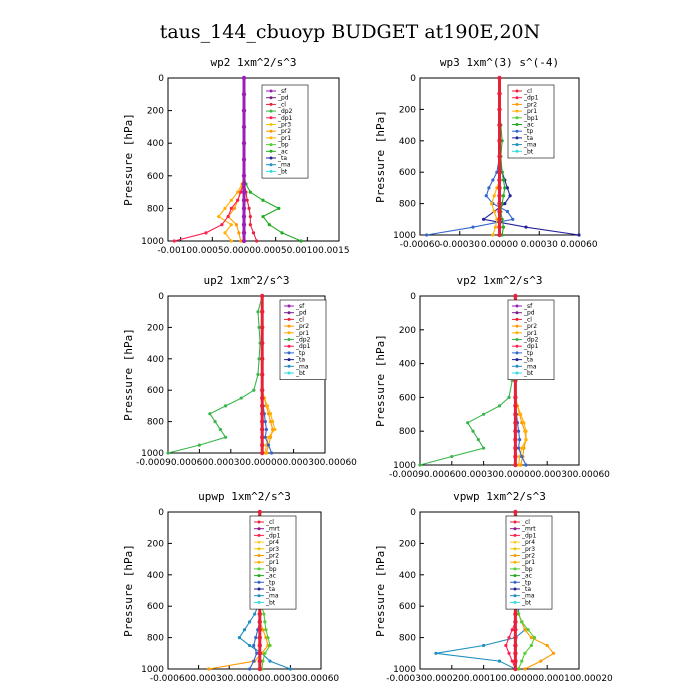  Describe the element at coordinates (281, 104) in the screenshot. I see `legend-label: _cl` at that location.